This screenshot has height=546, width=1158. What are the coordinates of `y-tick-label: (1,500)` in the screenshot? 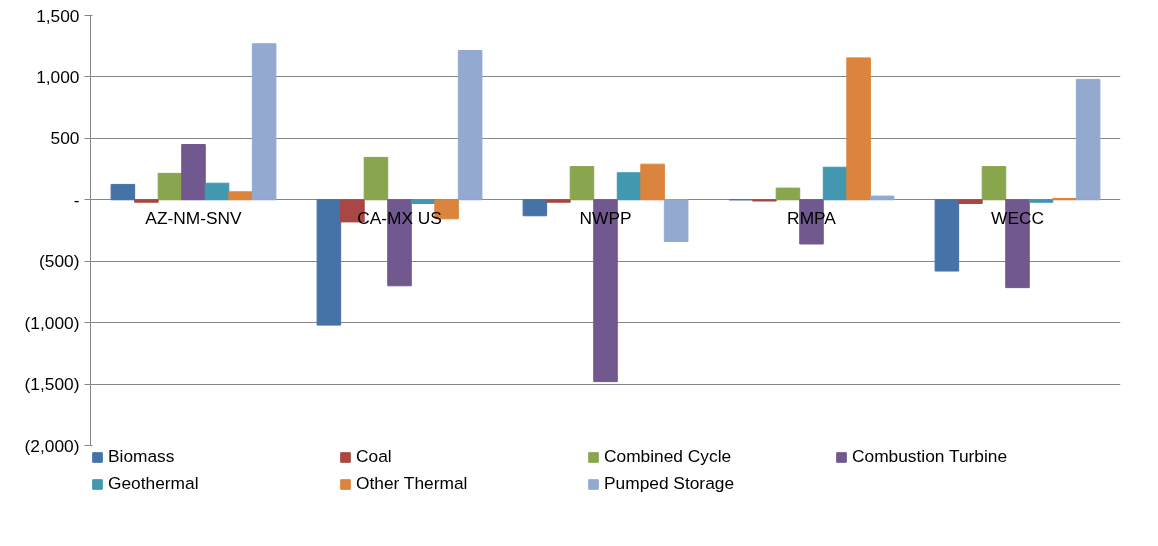 It's located at (52, 384).